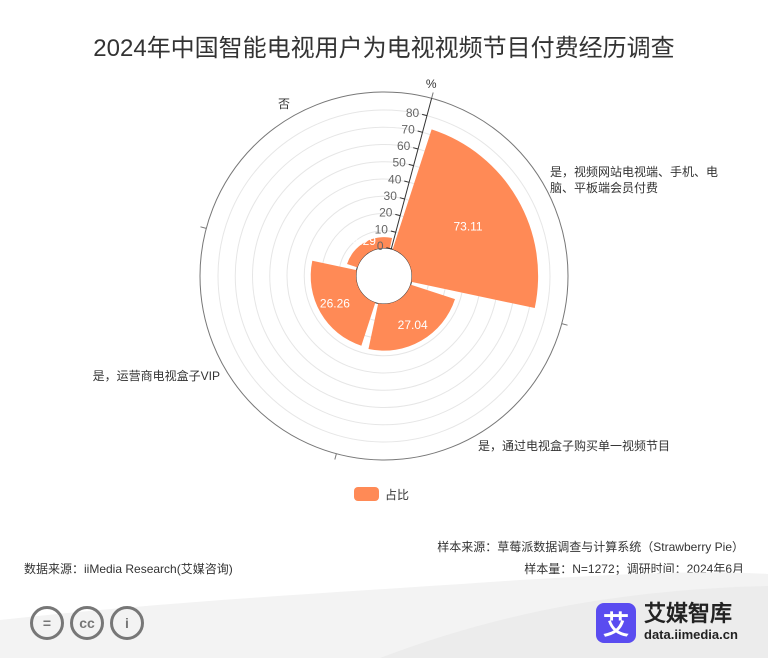 This screenshot has height=658, width=768. I want to click on radial-tick-label: 10, so click(382, 229).